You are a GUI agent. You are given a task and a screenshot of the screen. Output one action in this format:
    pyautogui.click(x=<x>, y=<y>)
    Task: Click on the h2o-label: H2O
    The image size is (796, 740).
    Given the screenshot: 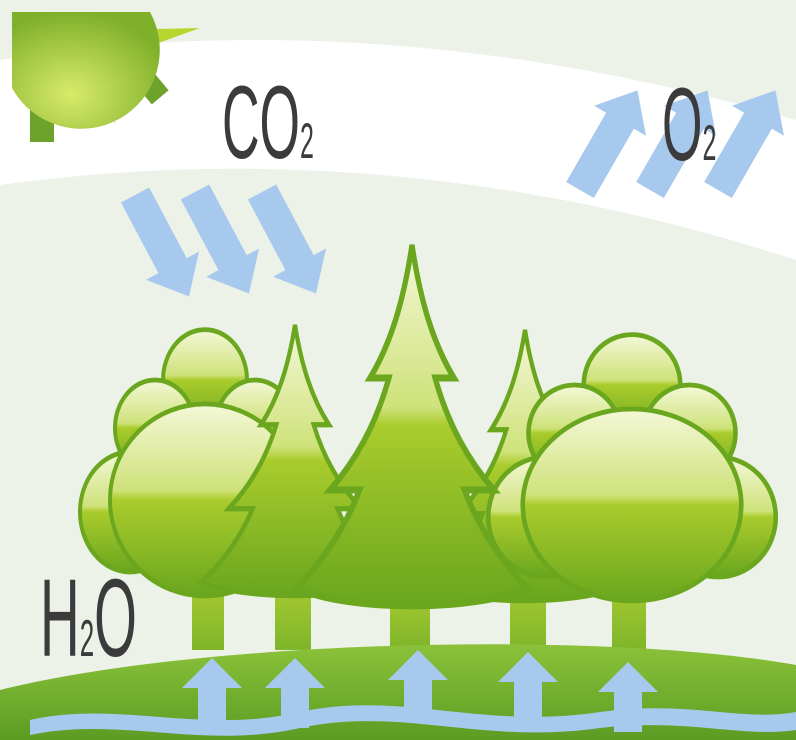 What is the action you would take?
    pyautogui.click(x=88, y=618)
    